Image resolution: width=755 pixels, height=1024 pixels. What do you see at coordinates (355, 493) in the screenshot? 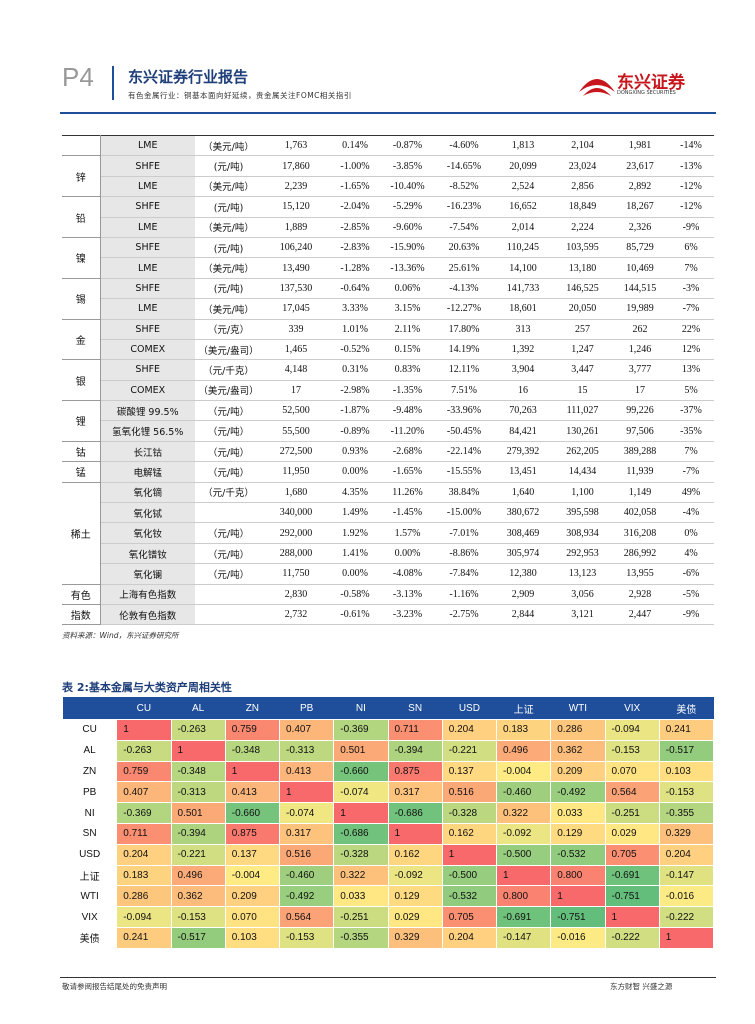
I see `cell: 4.35%` at bounding box center [355, 493].